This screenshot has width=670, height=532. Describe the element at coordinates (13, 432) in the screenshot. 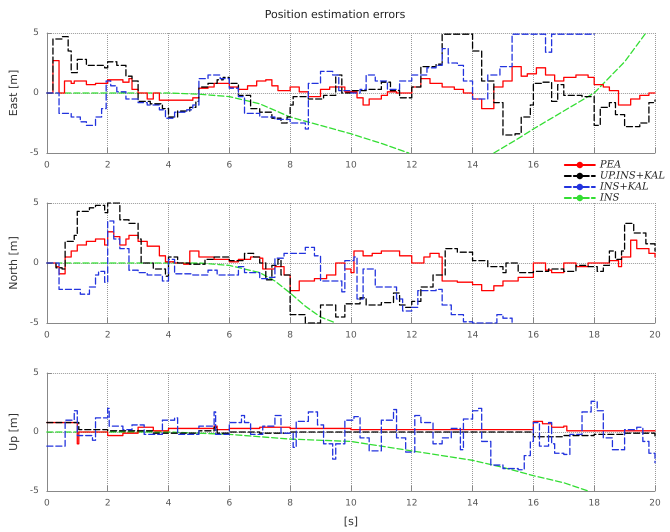

I see `y-axis-title: Up [m]` at that location.